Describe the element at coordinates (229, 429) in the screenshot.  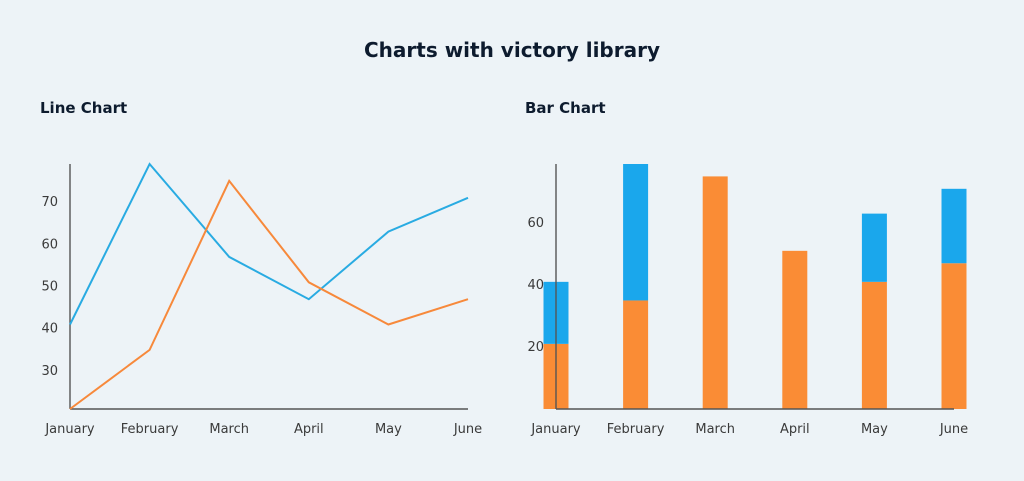
I see `line-x-tick-label: March` at that location.